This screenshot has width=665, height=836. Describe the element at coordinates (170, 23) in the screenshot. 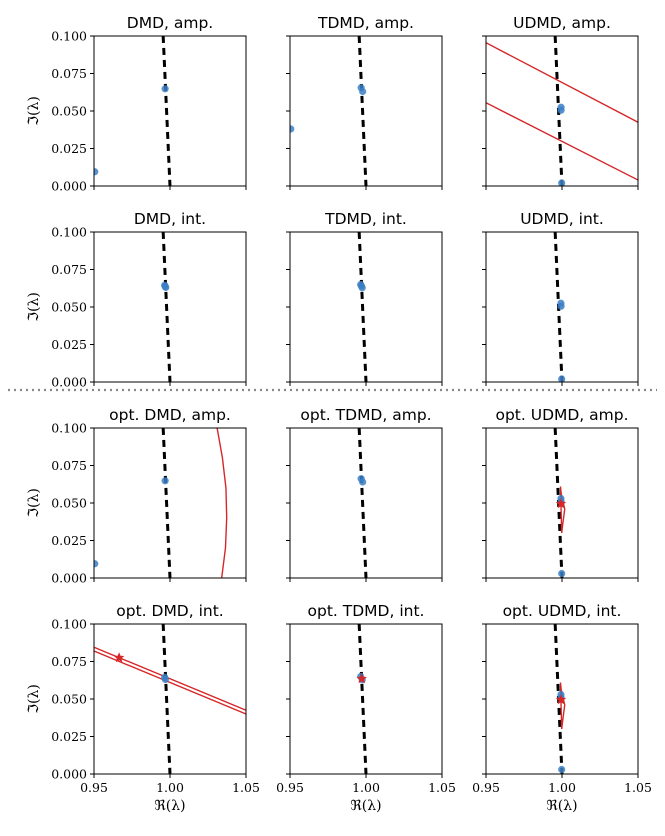

I see `subplot-title: DMD, amp.` at that location.